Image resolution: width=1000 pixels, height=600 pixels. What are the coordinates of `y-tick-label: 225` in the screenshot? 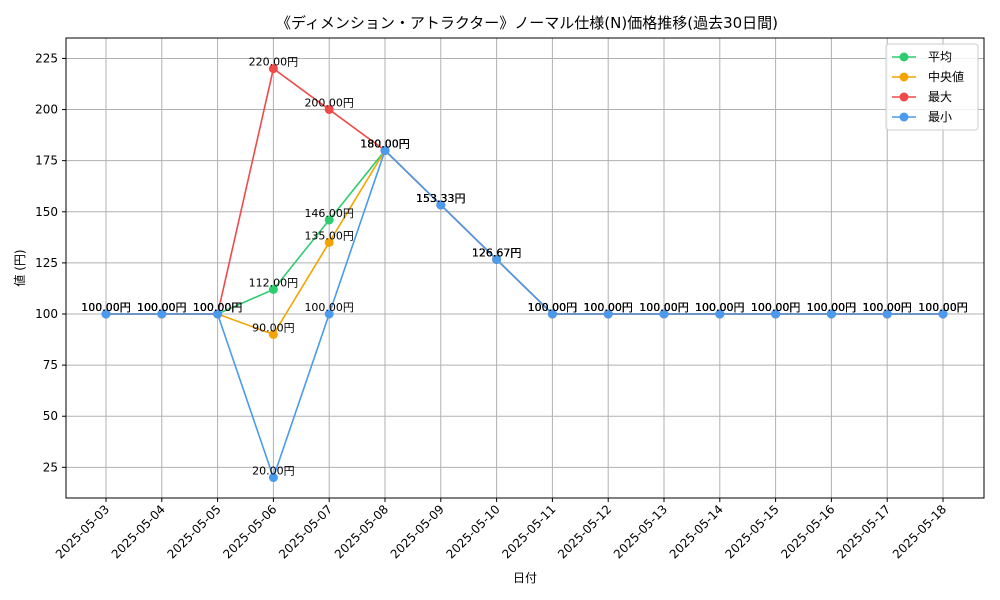 It's located at (46, 58).